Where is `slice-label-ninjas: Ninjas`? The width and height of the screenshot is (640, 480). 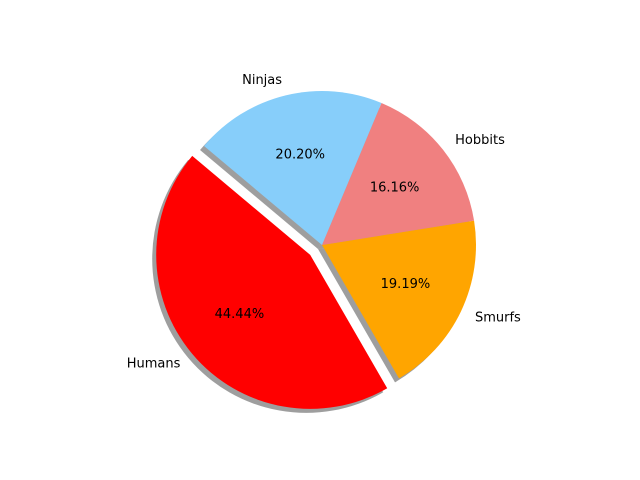
slice-label-ninjas: Ninjas is located at coordinates (262, 80).